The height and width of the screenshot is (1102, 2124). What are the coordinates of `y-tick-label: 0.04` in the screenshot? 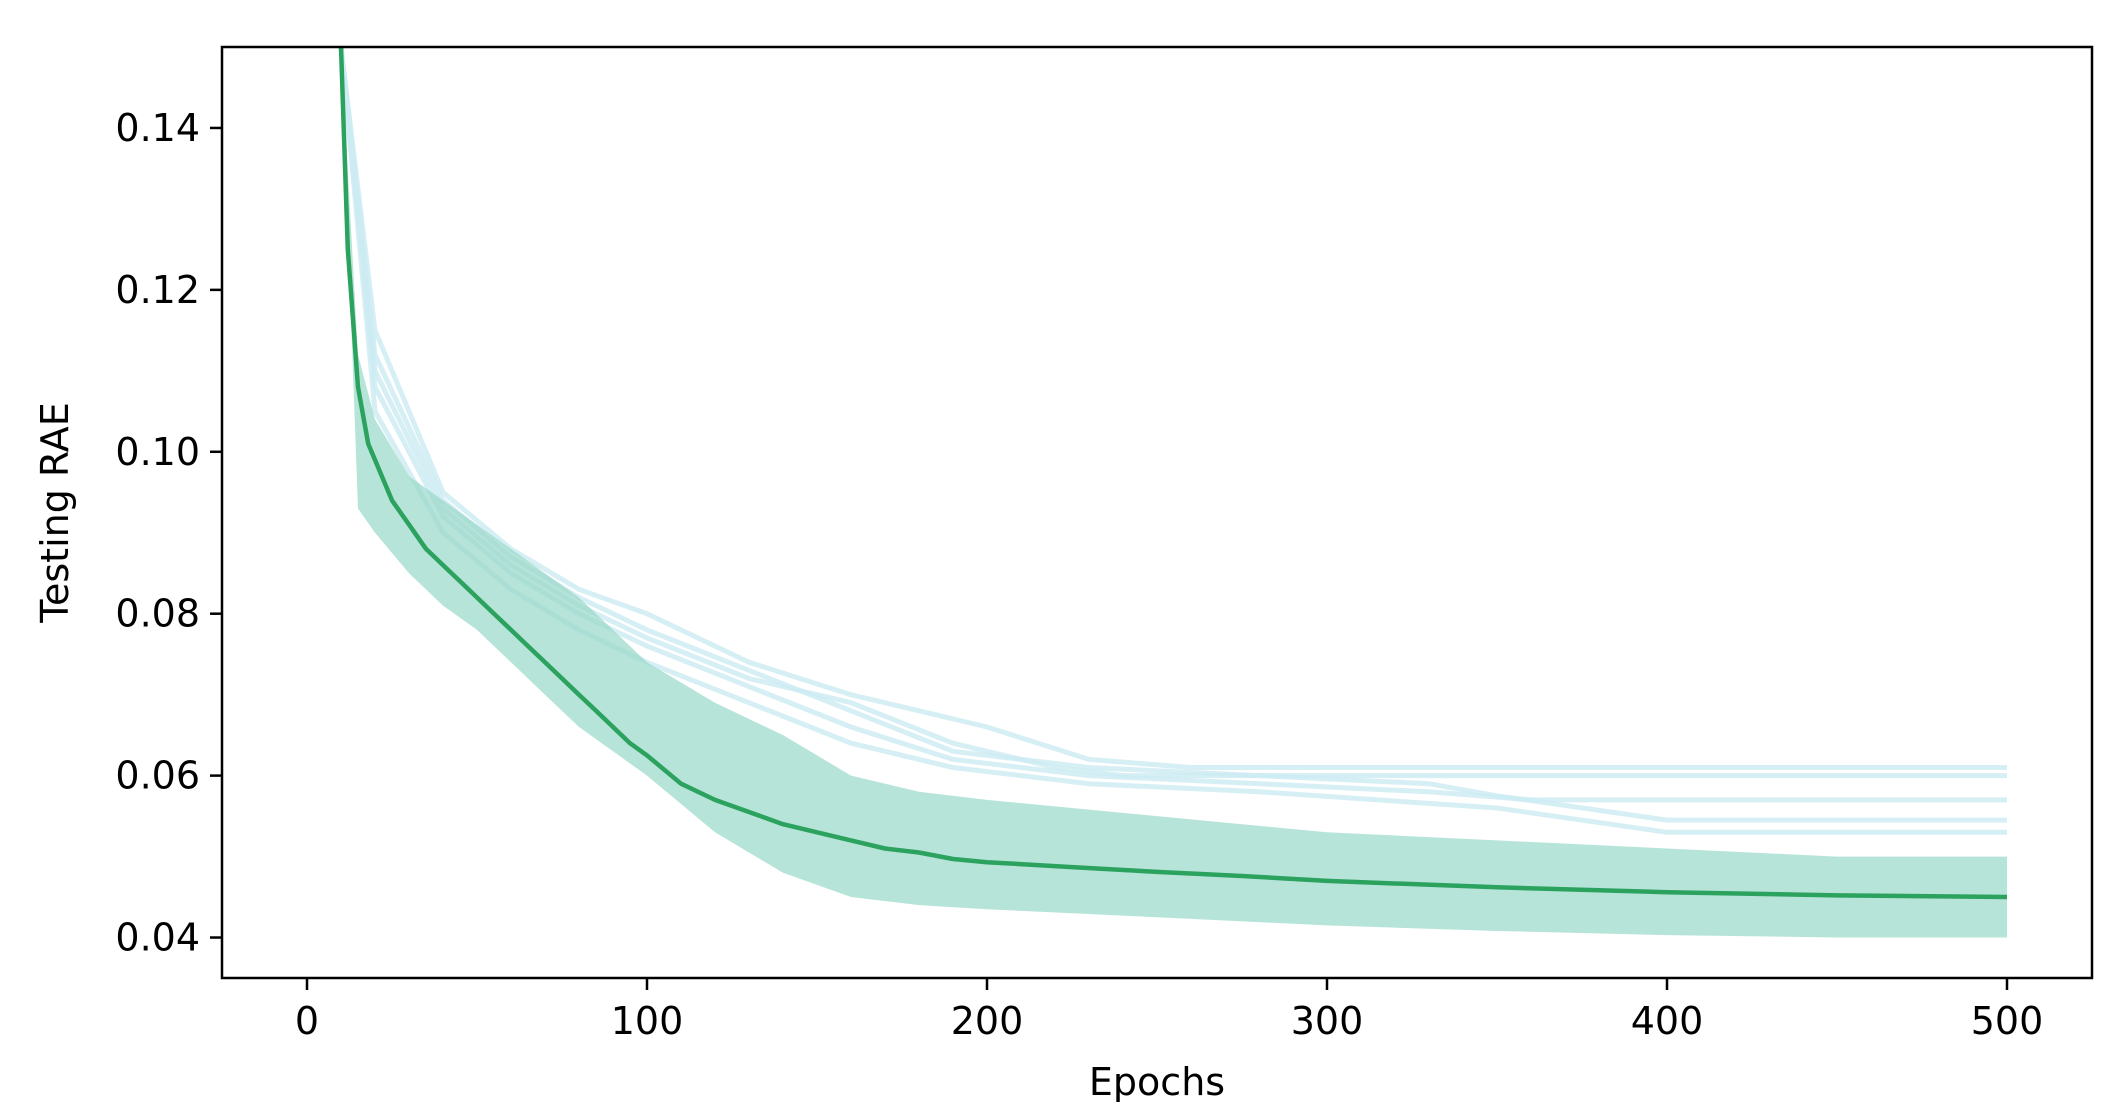 It's located at (157, 938).